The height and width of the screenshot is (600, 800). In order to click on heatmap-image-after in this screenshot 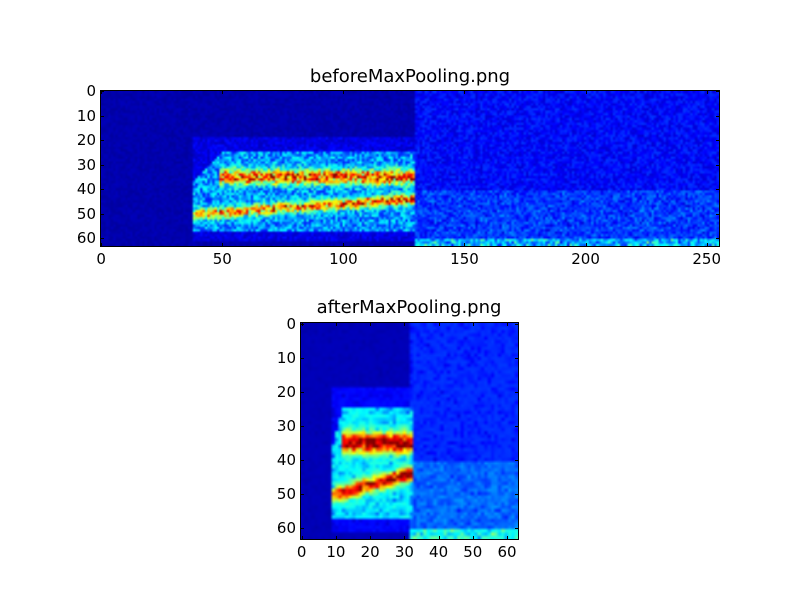, I will do `click(409, 431)`.